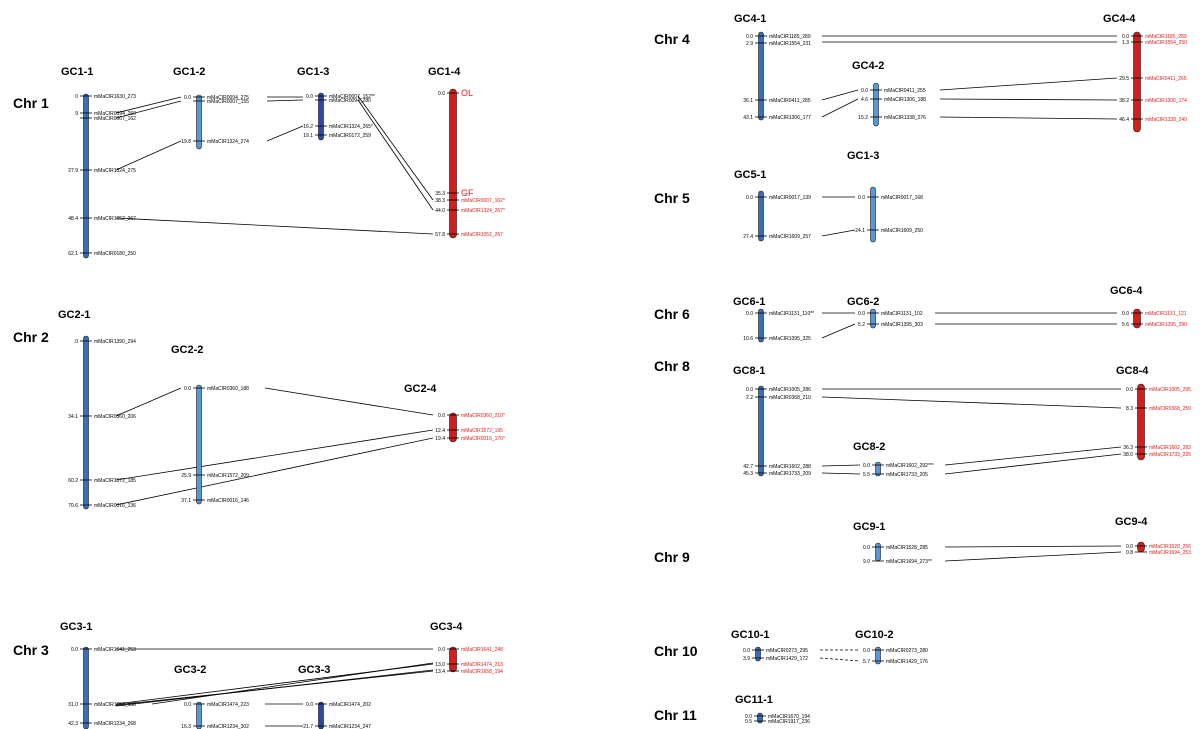  Describe the element at coordinates (228, 476) in the screenshot. I see `marker-label: mMaCIR1572_209` at that location.